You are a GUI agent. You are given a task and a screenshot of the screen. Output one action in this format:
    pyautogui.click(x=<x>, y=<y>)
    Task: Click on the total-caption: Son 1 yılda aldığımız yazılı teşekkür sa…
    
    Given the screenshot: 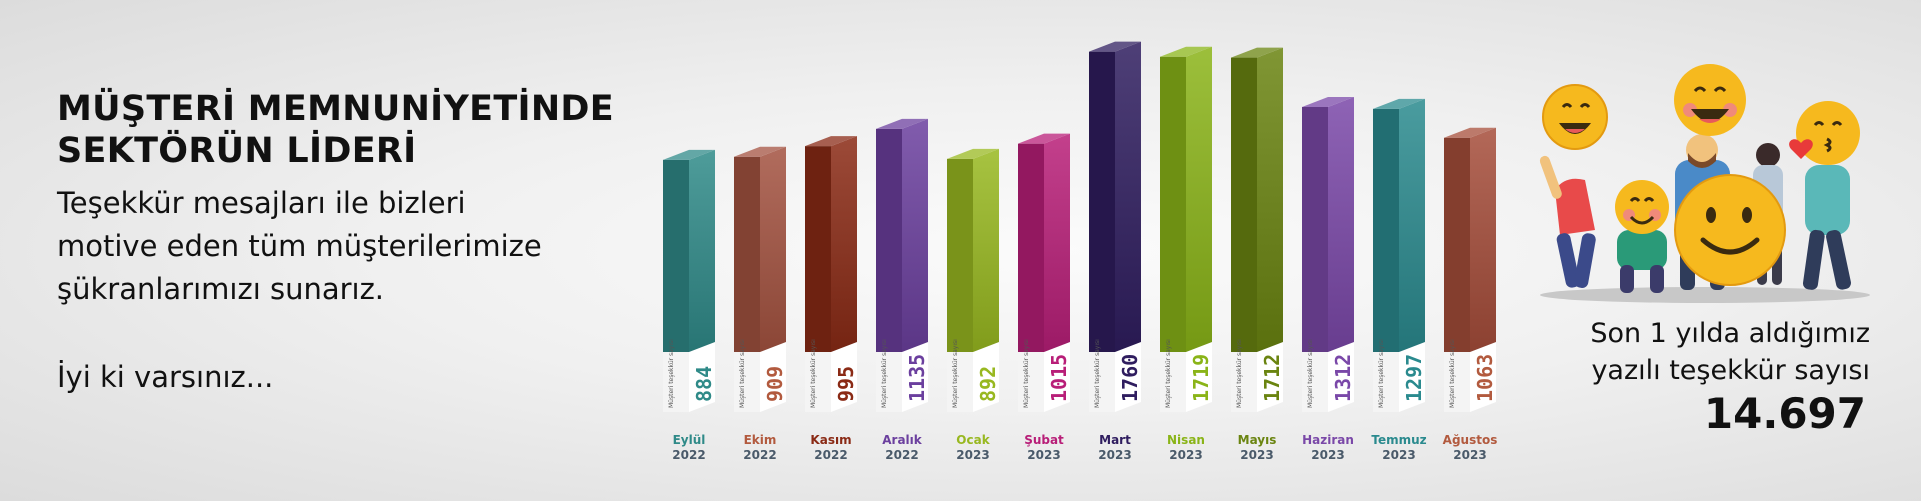 What is the action you would take?
    pyautogui.click(x=1695, y=352)
    